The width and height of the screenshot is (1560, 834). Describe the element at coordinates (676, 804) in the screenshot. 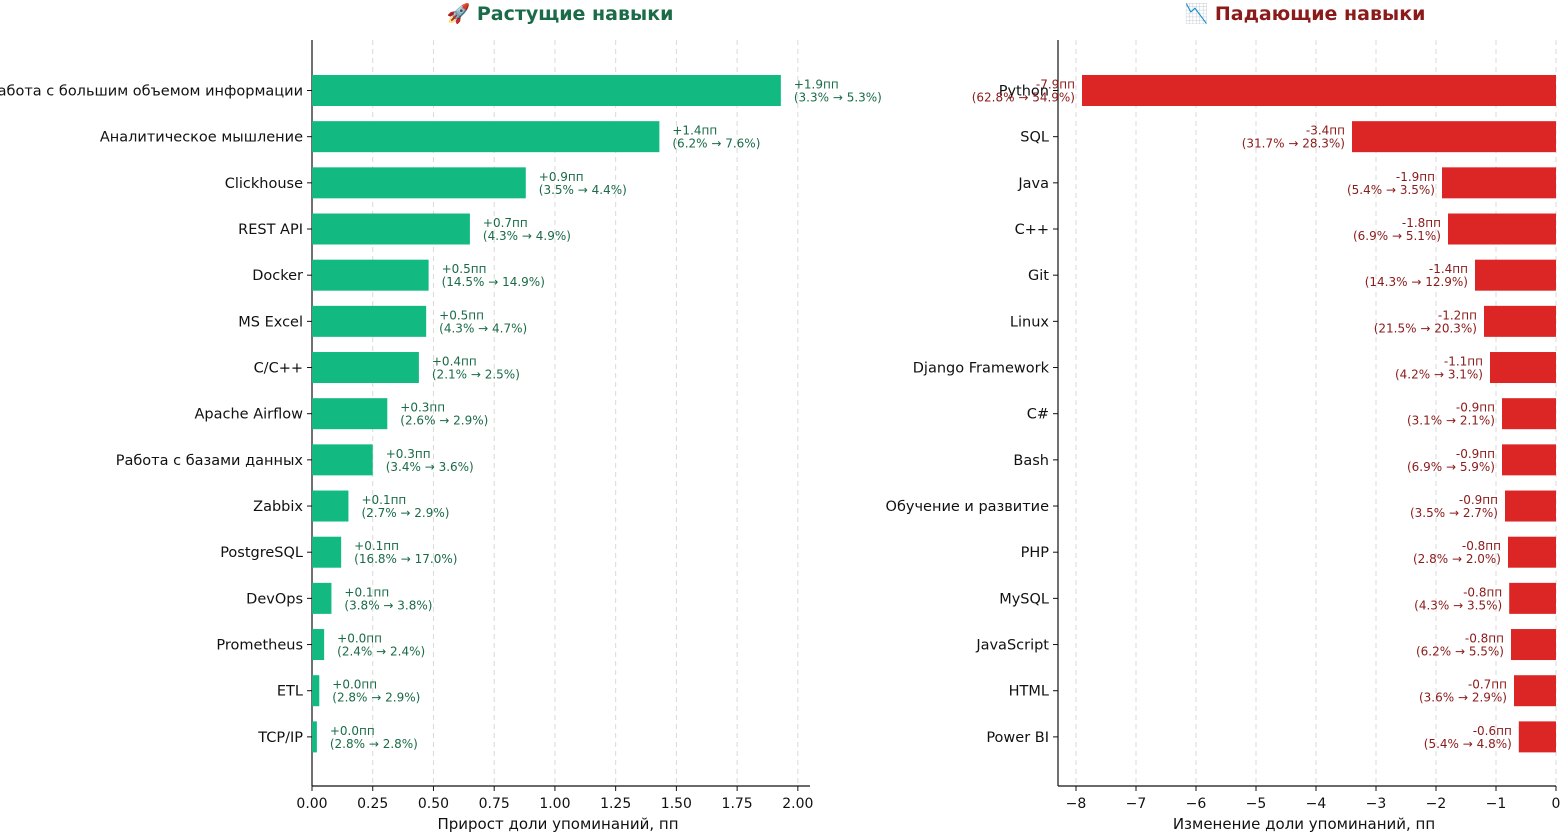

I see `x-tick-label: 1.50` at that location.